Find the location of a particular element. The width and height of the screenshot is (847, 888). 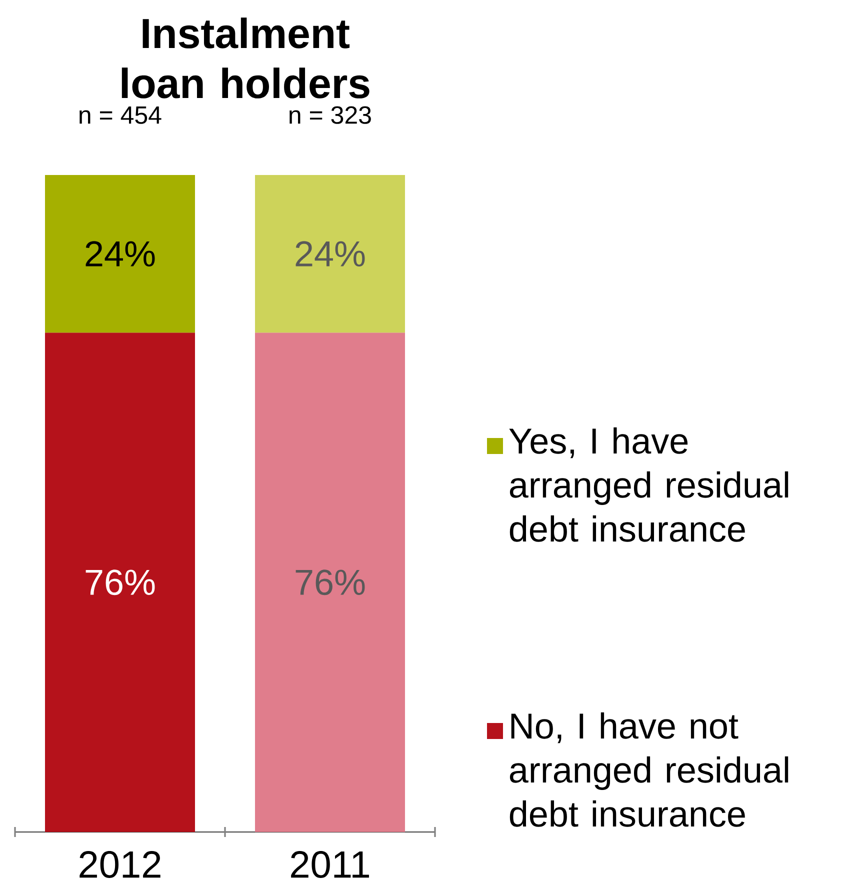

x-tick-label: 2011 is located at coordinates (330, 864).